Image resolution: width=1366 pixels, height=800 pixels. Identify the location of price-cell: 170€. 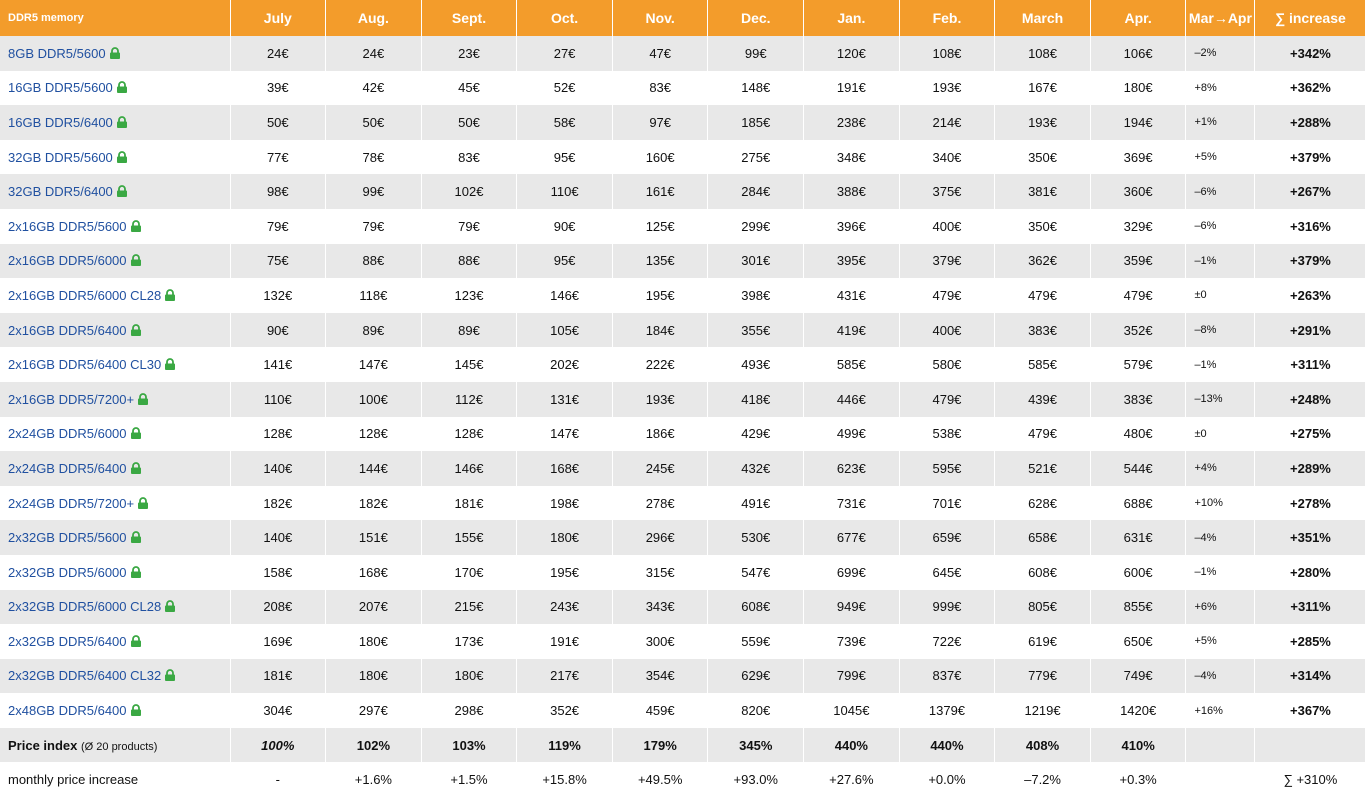
(469, 572).